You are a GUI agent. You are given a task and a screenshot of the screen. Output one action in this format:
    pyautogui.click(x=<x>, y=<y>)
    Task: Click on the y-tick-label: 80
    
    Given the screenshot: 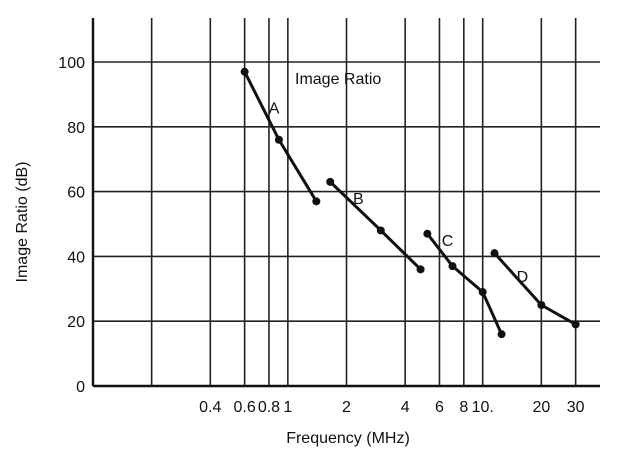 What is the action you would take?
    pyautogui.click(x=76, y=128)
    